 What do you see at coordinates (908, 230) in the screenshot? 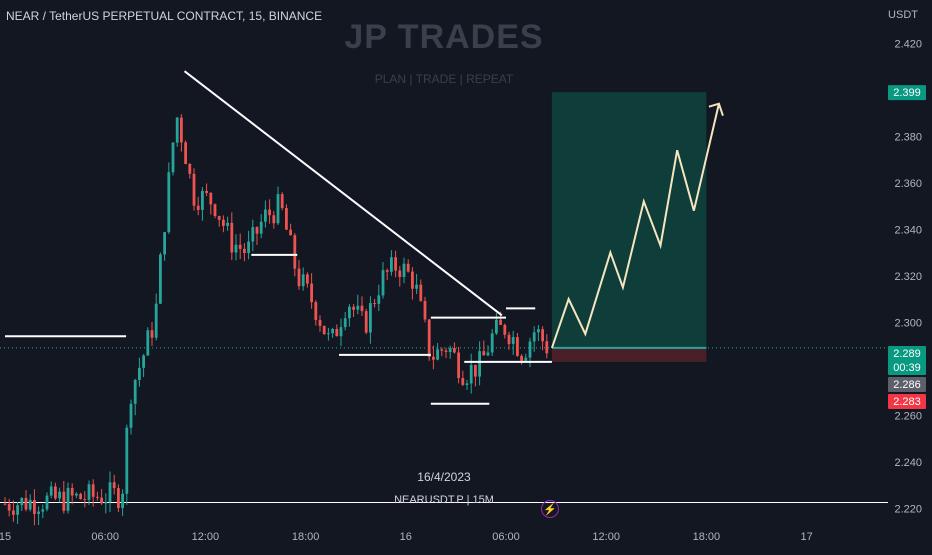
I see `price-tick-label: 2.340` at bounding box center [908, 230].